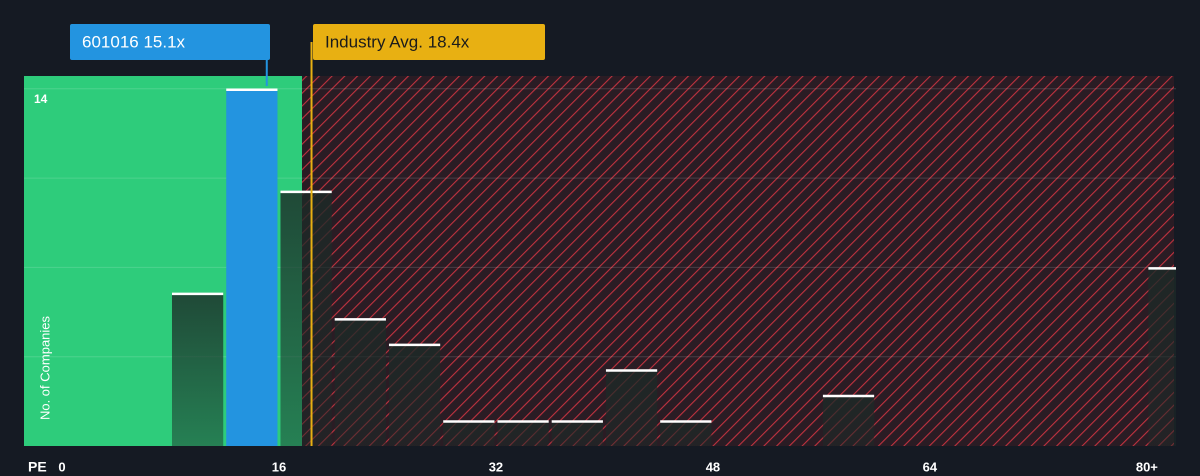 The width and height of the screenshot is (1200, 476). I want to click on x-tick-label: 48, so click(713, 466).